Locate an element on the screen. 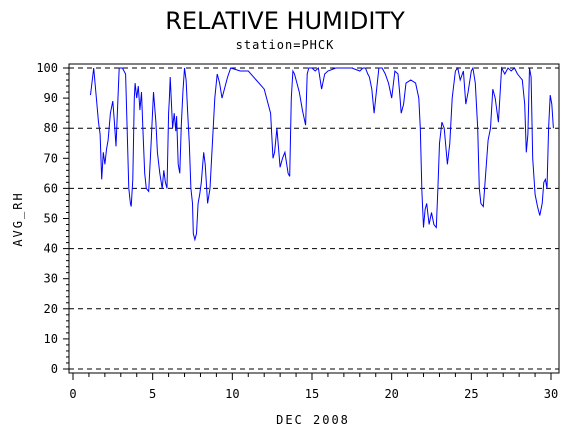 The image size is (570, 430). x-tick-label: 15 is located at coordinates (312, 394).